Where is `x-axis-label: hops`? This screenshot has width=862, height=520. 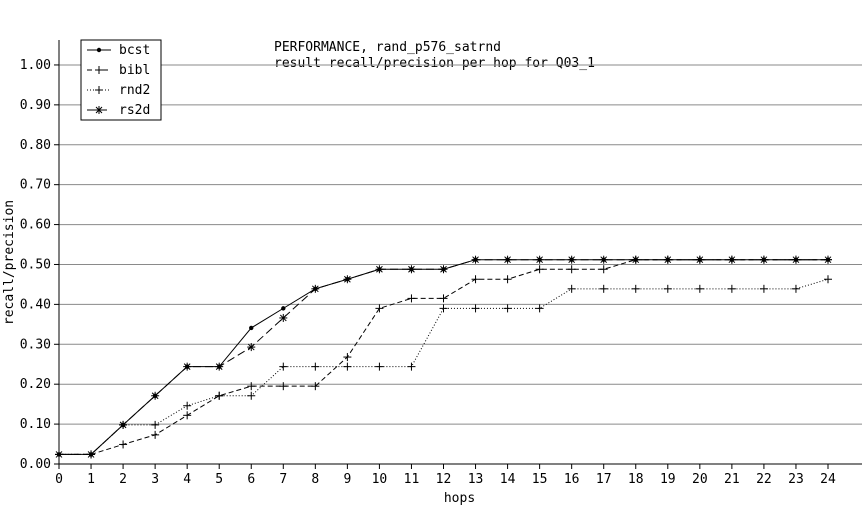 x-axis-label: hops is located at coordinates (459, 498).